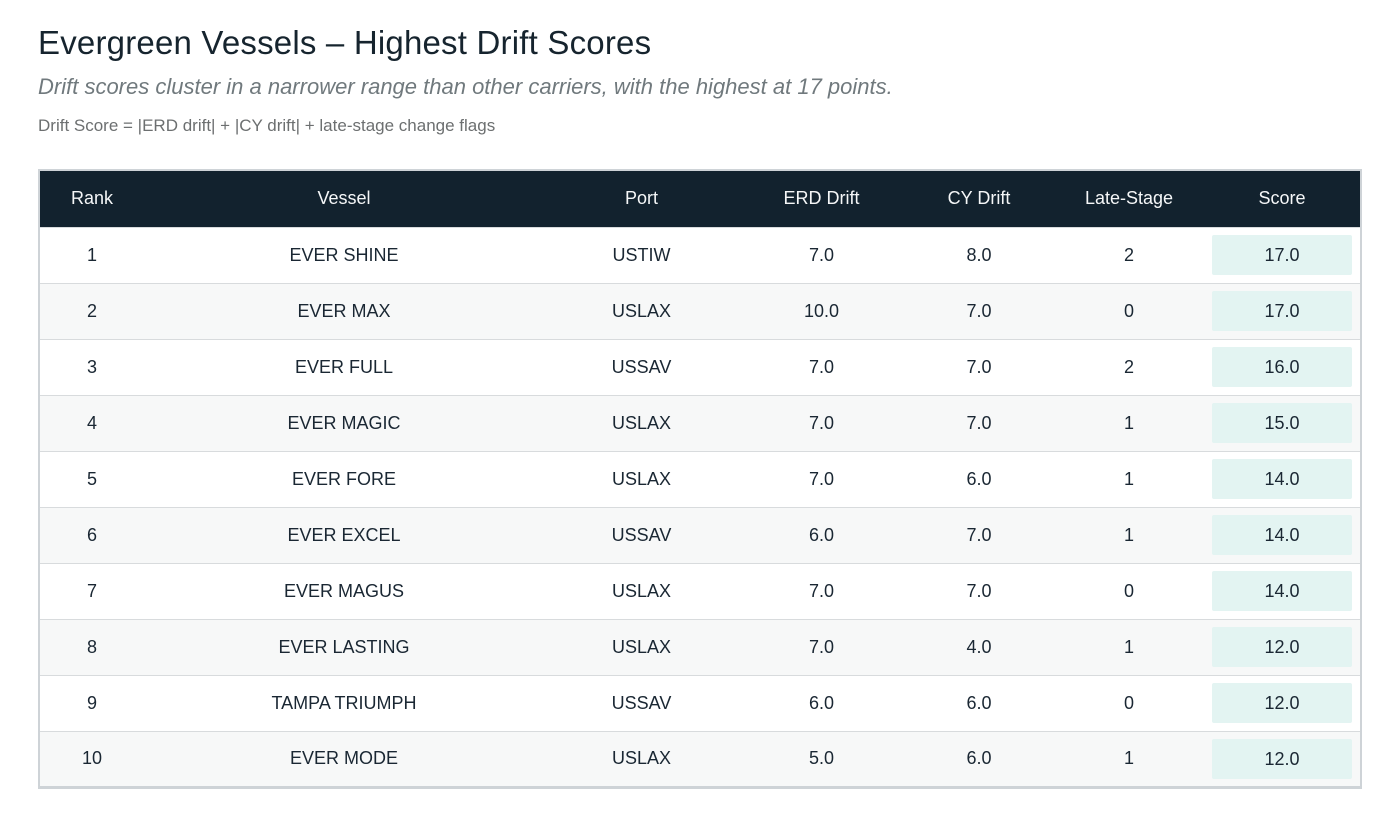 Image resolution: width=1400 pixels, height=840 pixels. Describe the element at coordinates (91, 310) in the screenshot. I see `cell-rank: 2` at that location.